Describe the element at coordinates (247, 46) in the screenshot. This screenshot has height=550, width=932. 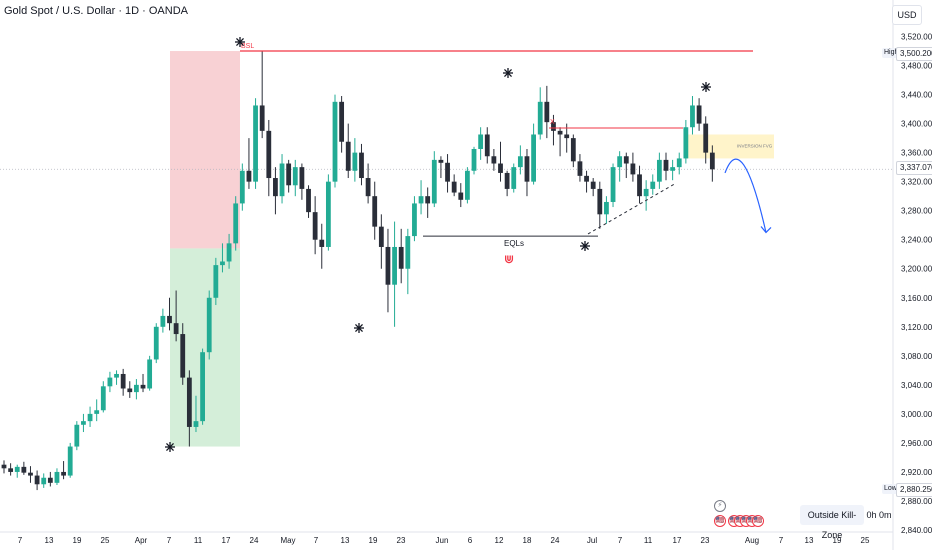
I see `bsl-label: BSL` at that location.